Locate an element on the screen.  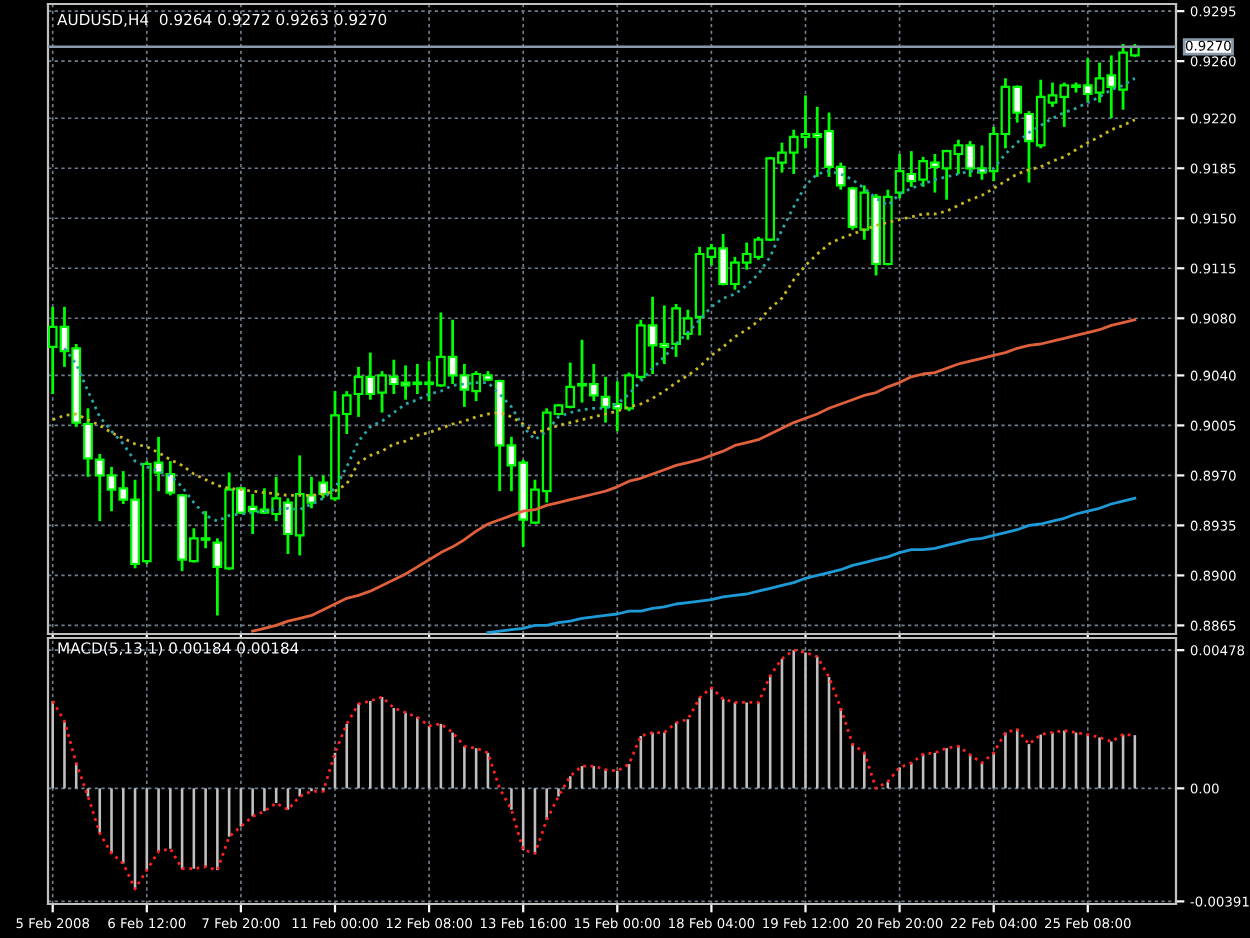
candlestick is located at coordinates (170, 478).